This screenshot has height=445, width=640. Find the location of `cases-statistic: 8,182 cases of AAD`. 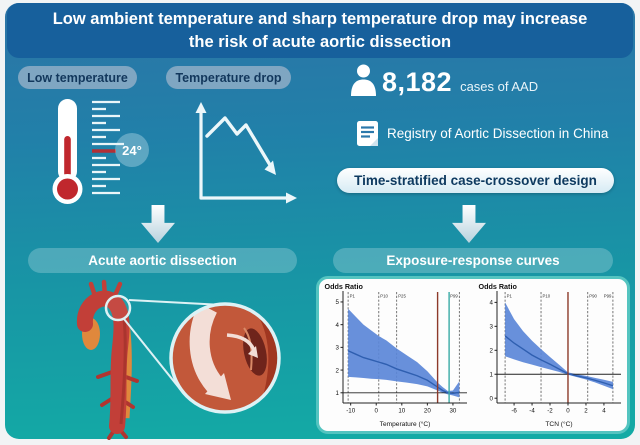

cases-statistic: 8,182 cases of AAD is located at coordinates (444, 80).